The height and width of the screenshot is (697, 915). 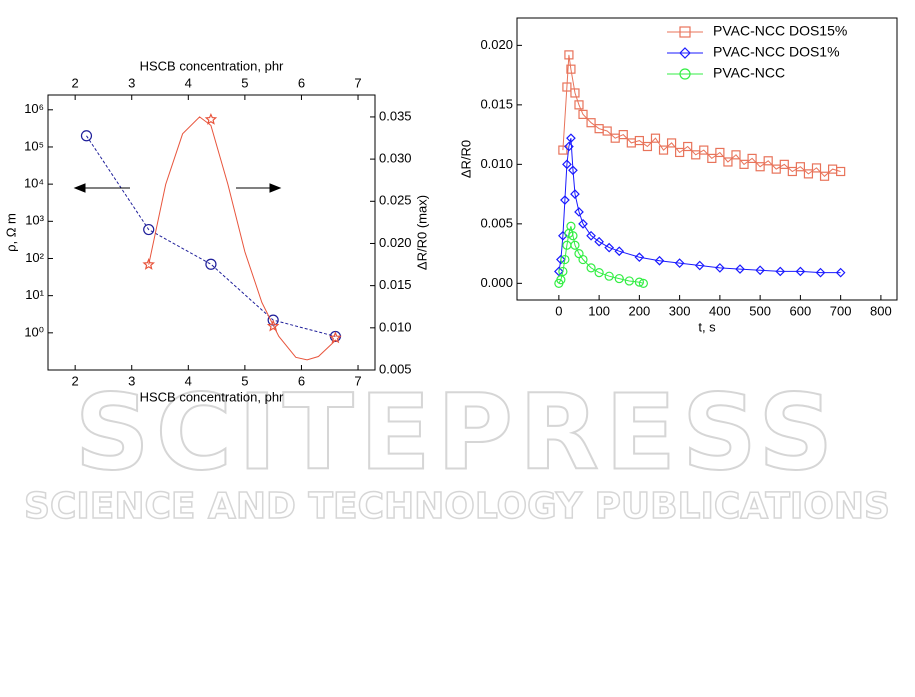 What do you see at coordinates (301, 82) in the screenshot?
I see `x2-tick-label: 6` at bounding box center [301, 82].